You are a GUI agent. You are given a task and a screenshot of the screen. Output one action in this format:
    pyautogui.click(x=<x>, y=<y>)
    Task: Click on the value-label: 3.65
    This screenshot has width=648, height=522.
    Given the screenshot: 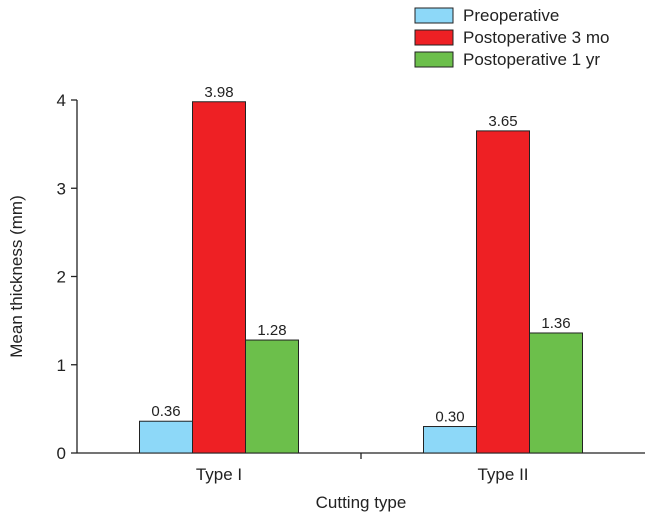 What is the action you would take?
    pyautogui.click(x=502, y=121)
    